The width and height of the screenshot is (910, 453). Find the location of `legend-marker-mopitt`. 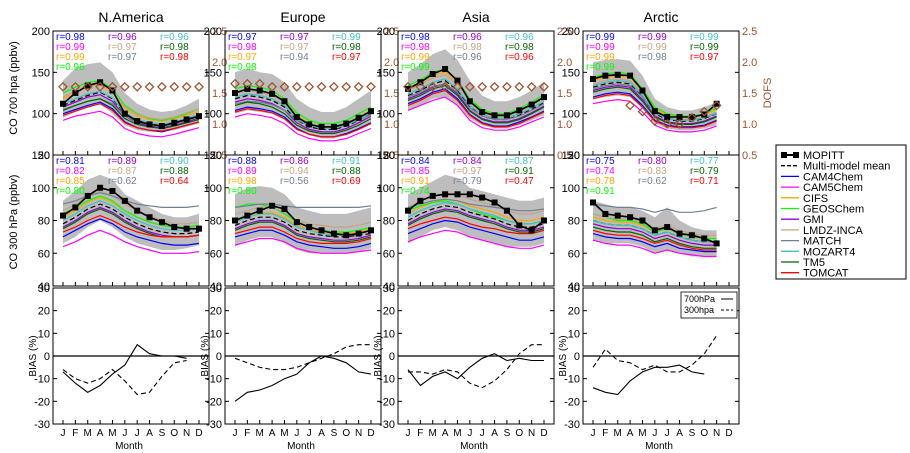

legend-marker-mopitt is located at coordinates (796, 155).